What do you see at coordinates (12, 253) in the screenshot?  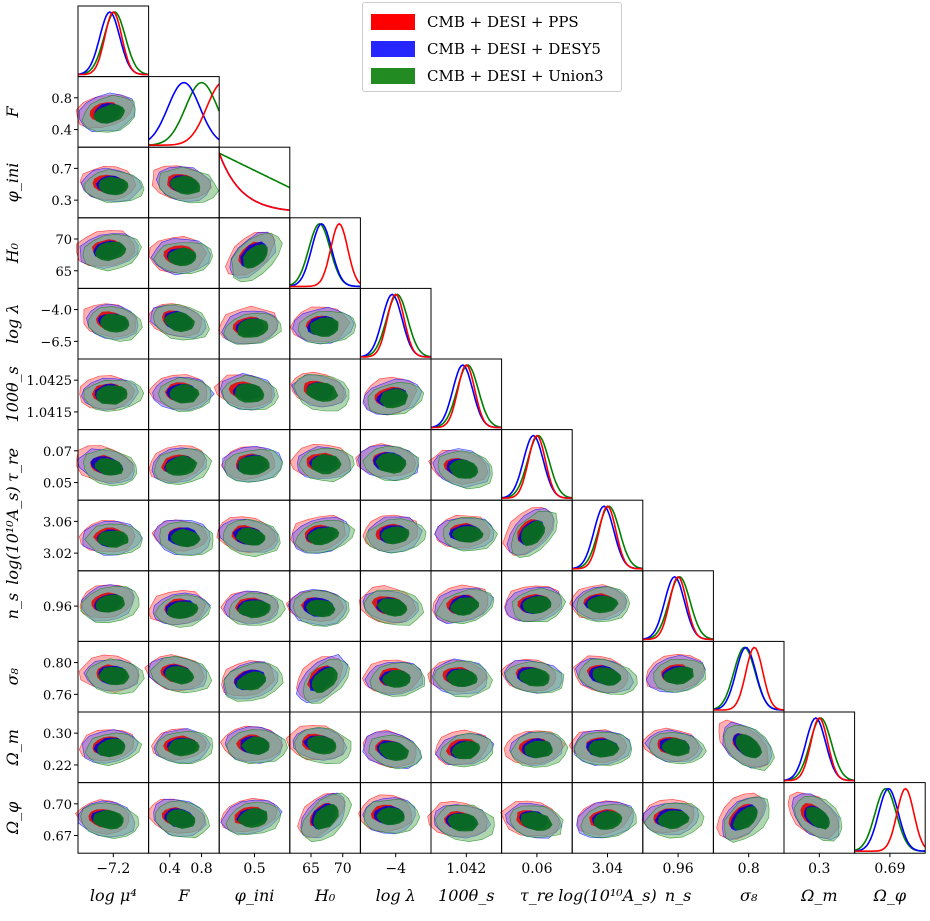 I see `yaxis-label-3: H₀` at bounding box center [12, 253].